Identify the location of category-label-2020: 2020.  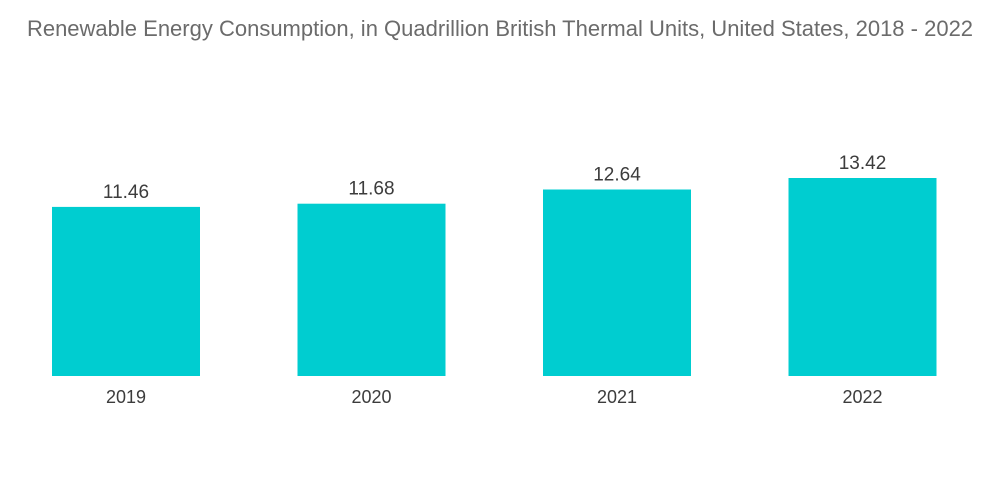
(371, 397).